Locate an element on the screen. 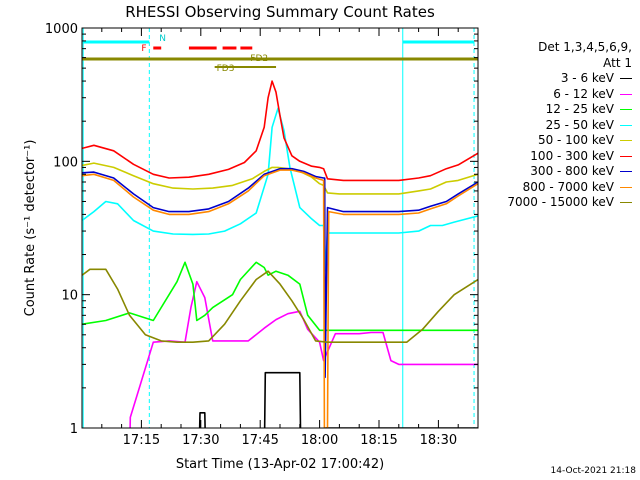 The height and width of the screenshot is (480, 640). legend-item-800-7000-kev: 800 - 7000 keV is located at coordinates (542, 188).